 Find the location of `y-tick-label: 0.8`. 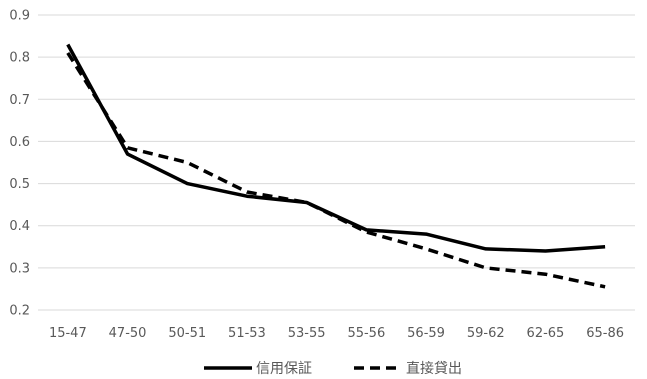

y-tick-label: 0.8 is located at coordinates (19, 58).